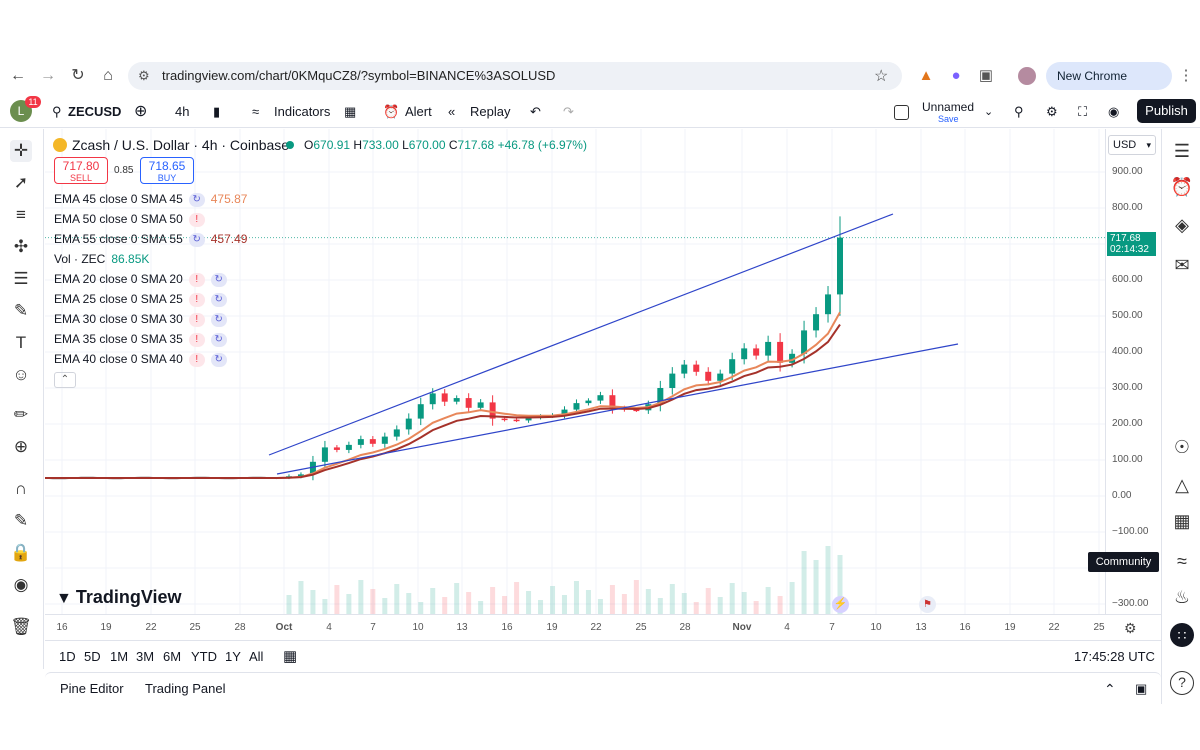 The image size is (1200, 750). Describe the element at coordinates (18, 75) in the screenshot. I see `back-icon: ←` at that location.